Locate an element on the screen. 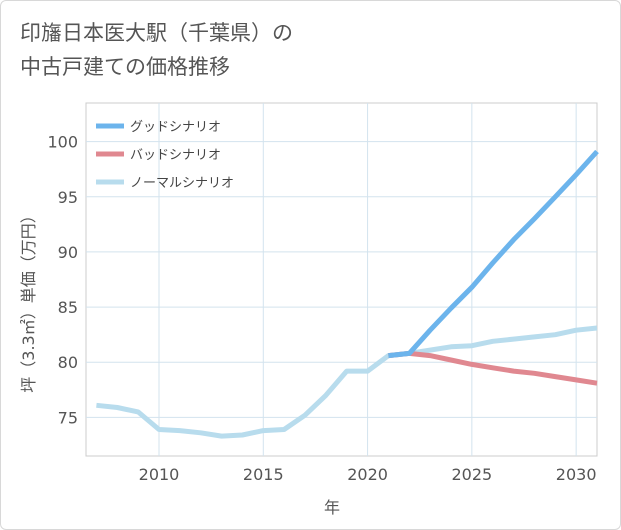 The image size is (621, 530). legend-label: ノーマルシナリオ is located at coordinates (182, 183).